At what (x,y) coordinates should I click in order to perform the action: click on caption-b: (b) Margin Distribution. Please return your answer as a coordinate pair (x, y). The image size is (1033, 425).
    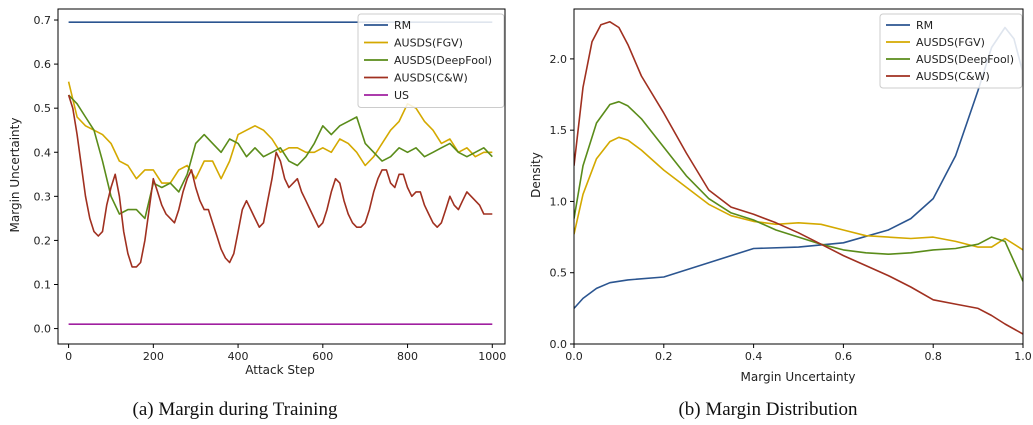
    Looking at the image, I should click on (768, 409).